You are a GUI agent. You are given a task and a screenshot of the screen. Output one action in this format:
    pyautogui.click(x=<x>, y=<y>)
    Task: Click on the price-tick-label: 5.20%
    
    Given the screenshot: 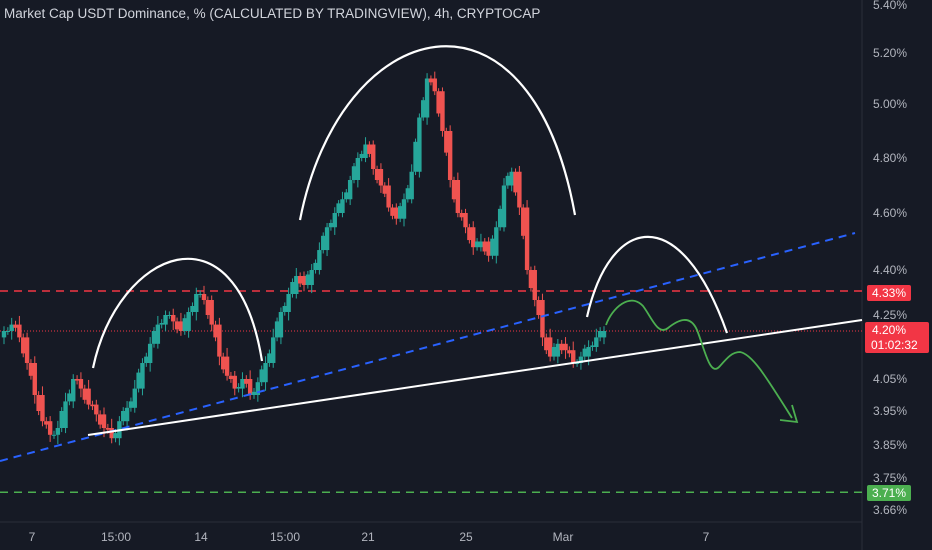 What is the action you would take?
    pyautogui.click(x=890, y=53)
    